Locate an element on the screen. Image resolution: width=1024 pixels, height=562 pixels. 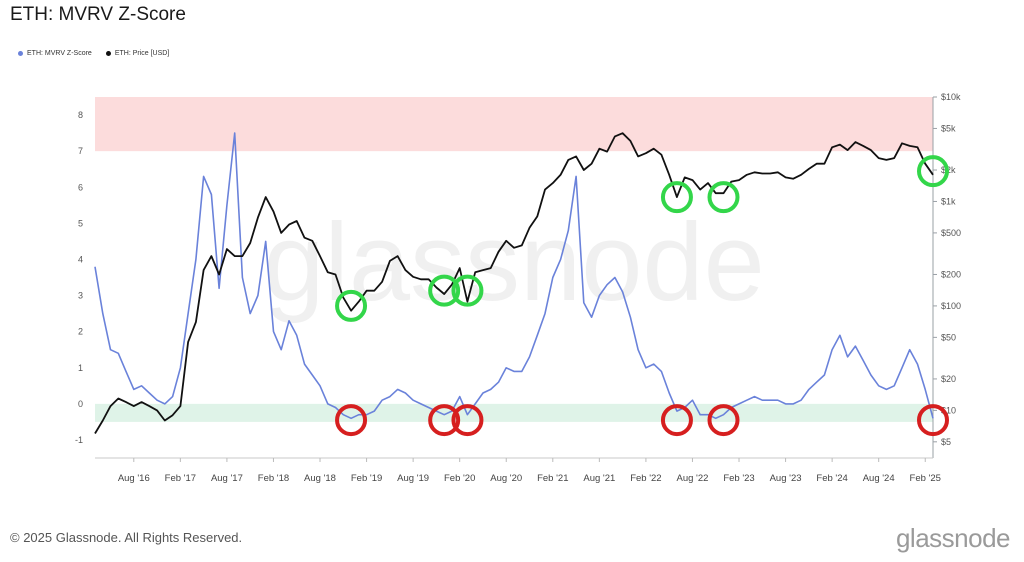
x-tick-label: Feb '23 is located at coordinates (738, 478).